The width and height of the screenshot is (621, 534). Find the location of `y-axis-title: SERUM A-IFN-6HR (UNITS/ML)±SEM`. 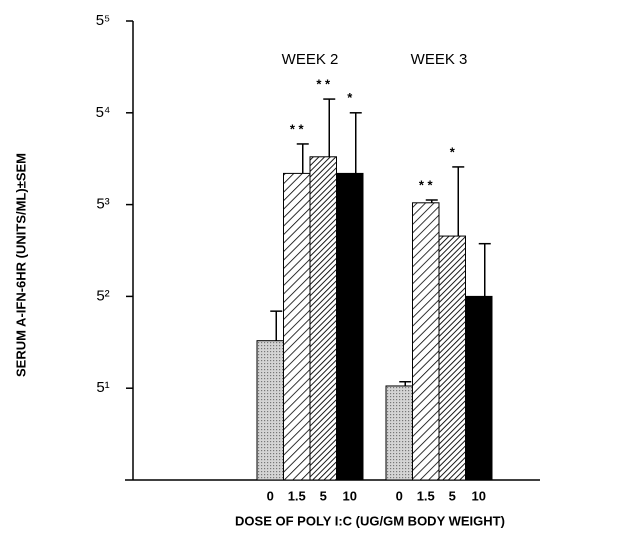

y-axis-title: SERUM A-IFN-6HR (UNITS/ML)±SEM is located at coordinates (20, 265).